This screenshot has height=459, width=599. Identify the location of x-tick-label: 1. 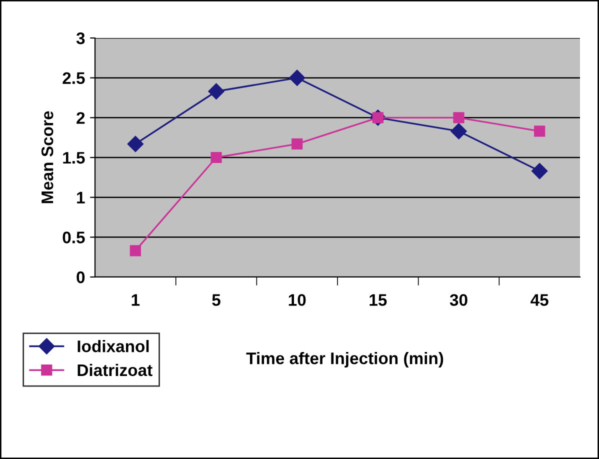
(136, 300).